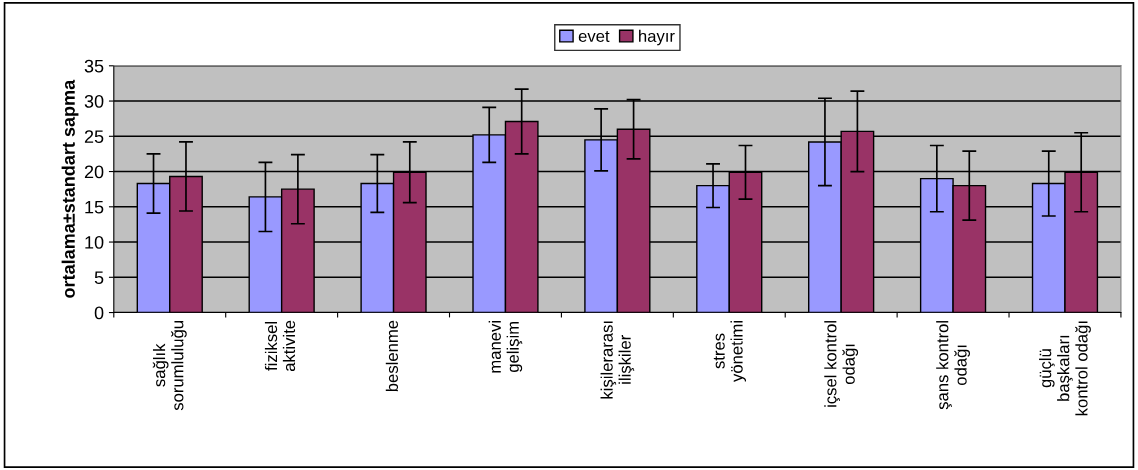 This screenshot has height=470, width=1138. Describe the element at coordinates (94, 172) in the screenshot. I see `y-tick-label: 20` at that location.